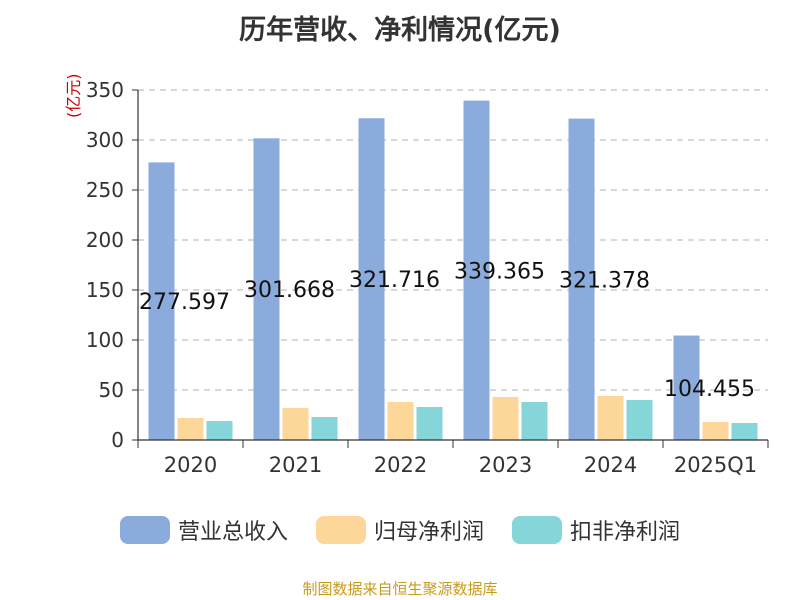 The image size is (800, 600). I want to click on y-tick-label: 50, so click(111, 390).